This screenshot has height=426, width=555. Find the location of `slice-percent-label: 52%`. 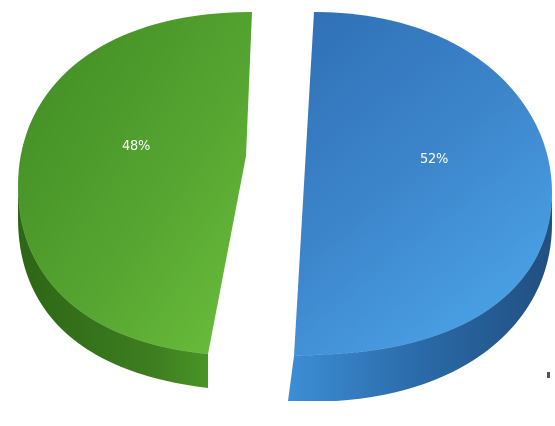

slice-percent-label: 52% is located at coordinates (434, 159).